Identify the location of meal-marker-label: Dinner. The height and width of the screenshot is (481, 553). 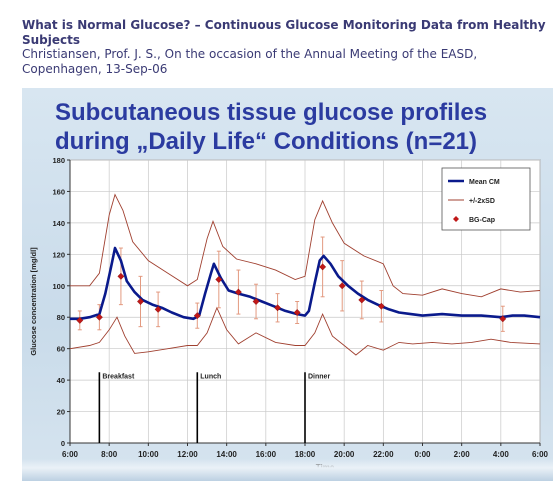
(319, 376).